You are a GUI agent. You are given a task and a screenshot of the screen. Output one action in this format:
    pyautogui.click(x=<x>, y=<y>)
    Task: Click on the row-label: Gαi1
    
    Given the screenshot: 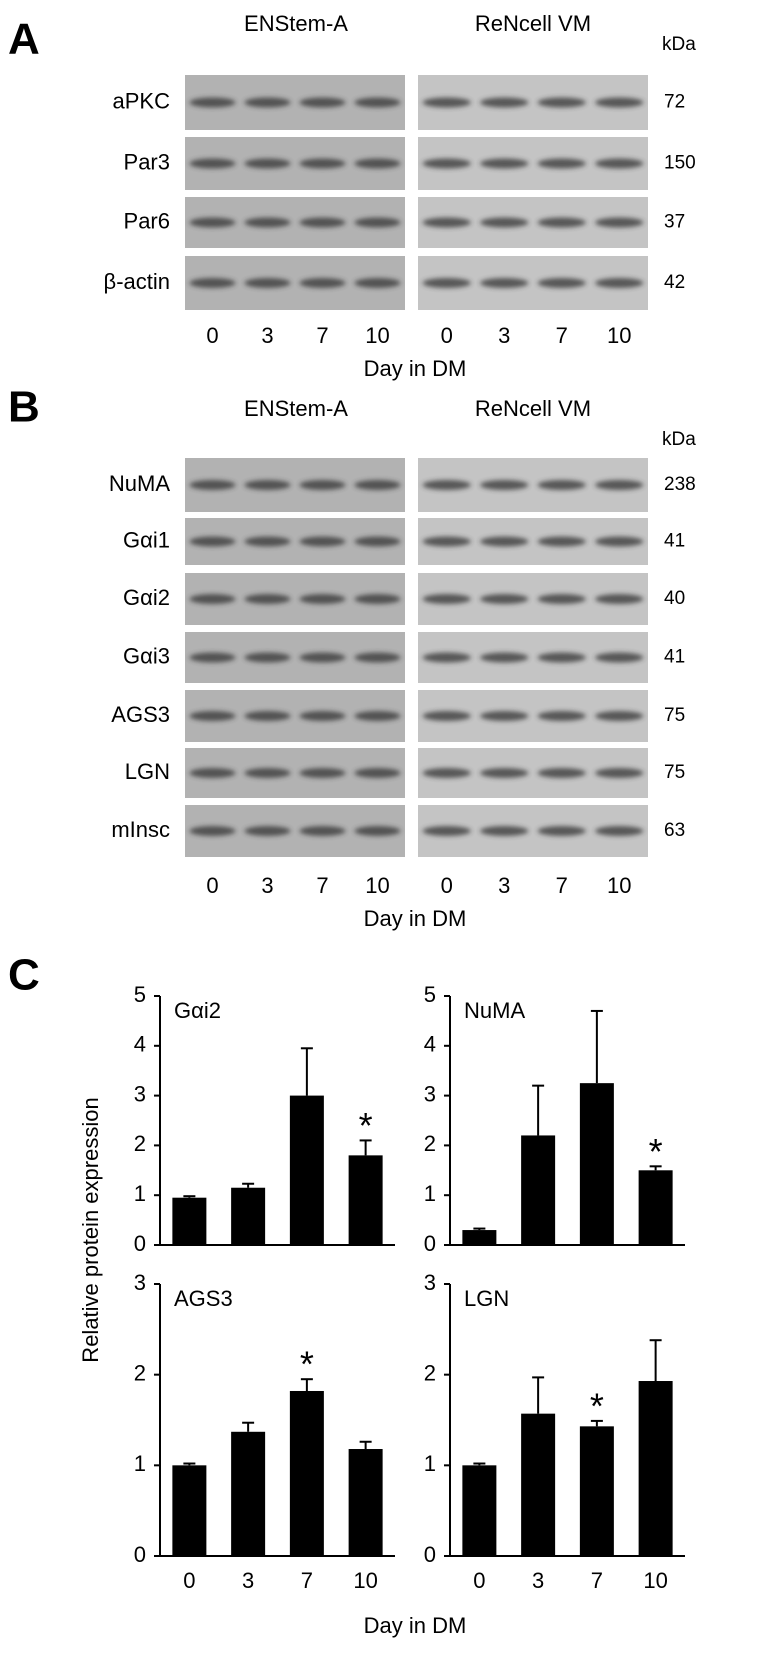 What is the action you would take?
    pyautogui.click(x=146, y=539)
    